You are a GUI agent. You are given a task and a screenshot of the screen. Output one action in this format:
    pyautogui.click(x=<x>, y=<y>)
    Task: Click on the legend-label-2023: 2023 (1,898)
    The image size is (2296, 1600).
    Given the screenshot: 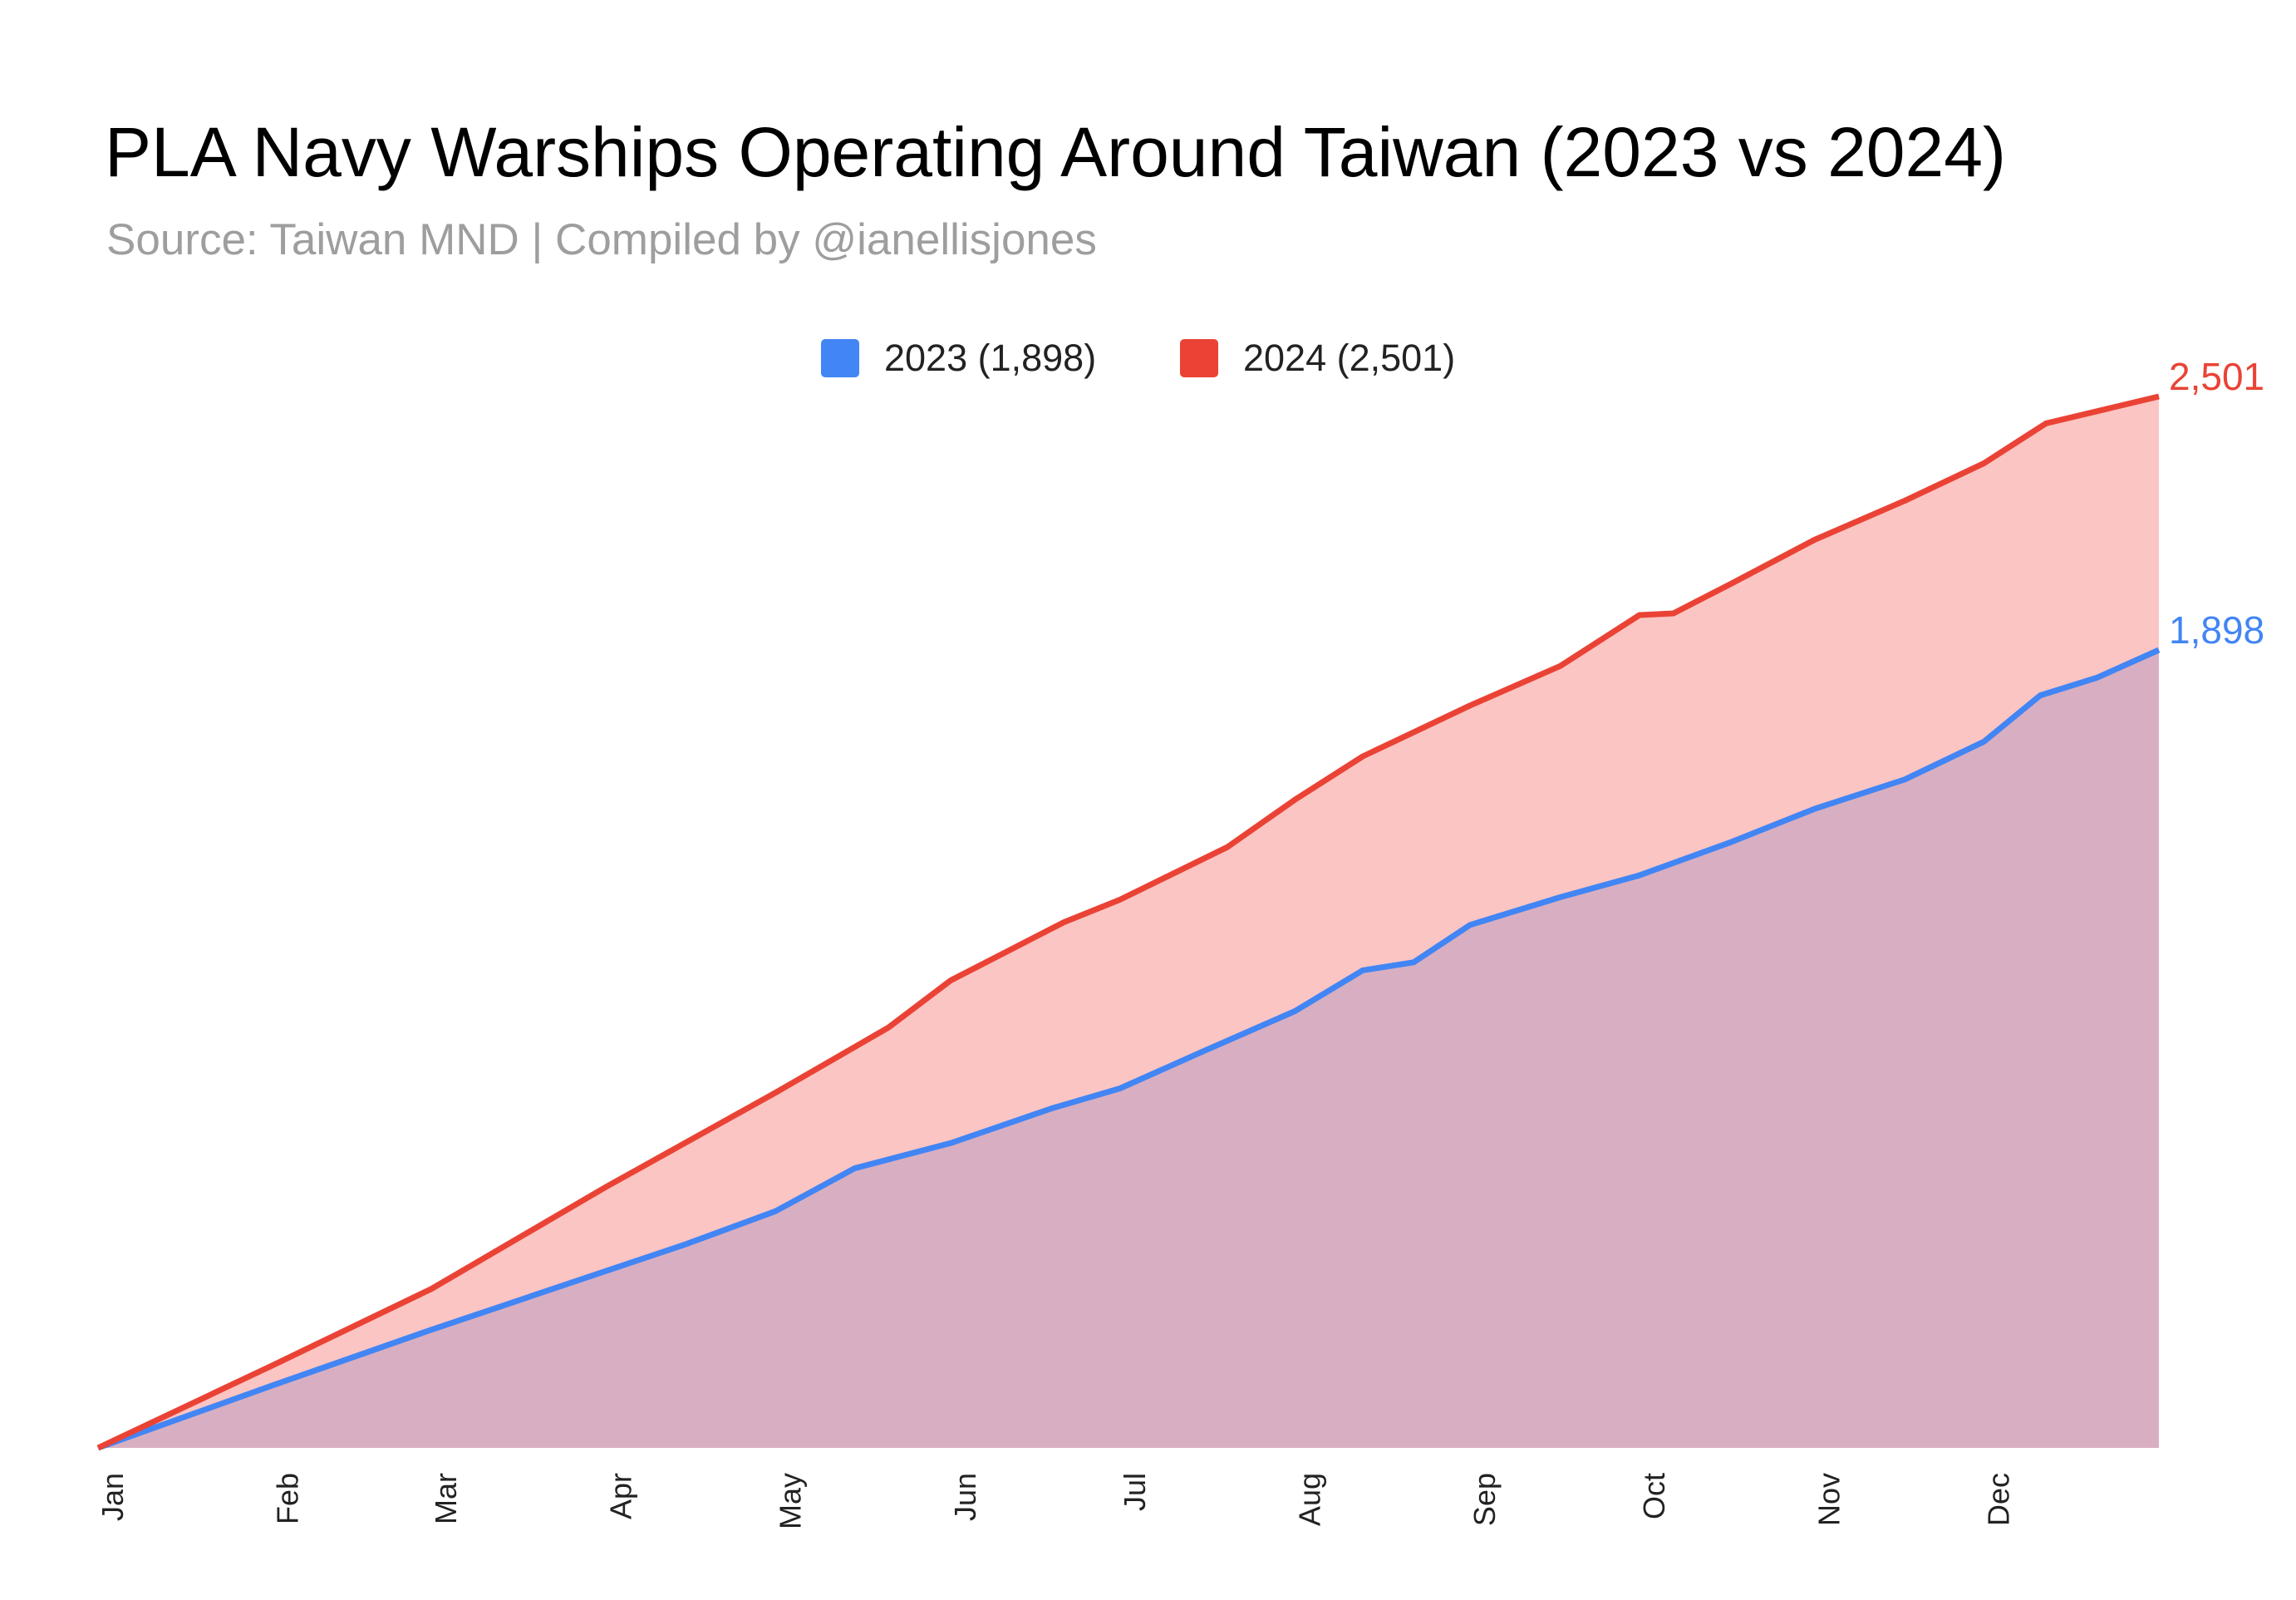 What is the action you would take?
    pyautogui.click(x=990, y=358)
    